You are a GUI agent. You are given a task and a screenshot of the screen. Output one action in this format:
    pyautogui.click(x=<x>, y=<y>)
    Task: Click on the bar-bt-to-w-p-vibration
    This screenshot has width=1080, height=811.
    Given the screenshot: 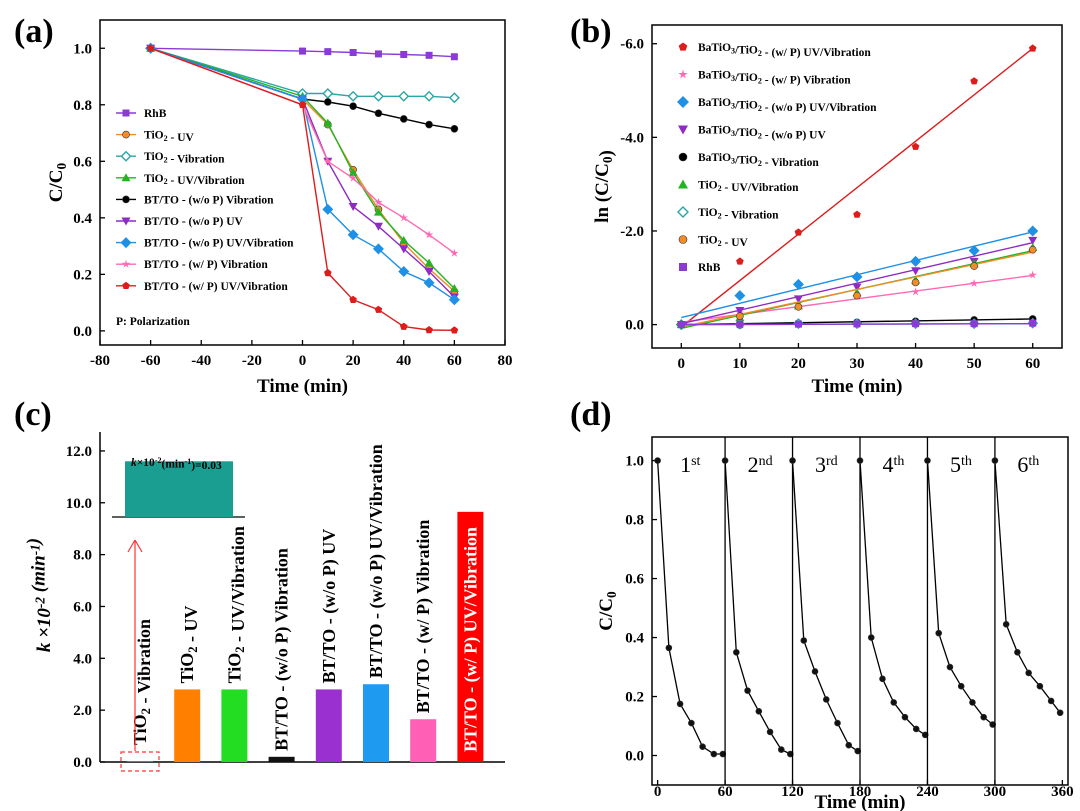 What is the action you would take?
    pyautogui.click(x=423, y=740)
    